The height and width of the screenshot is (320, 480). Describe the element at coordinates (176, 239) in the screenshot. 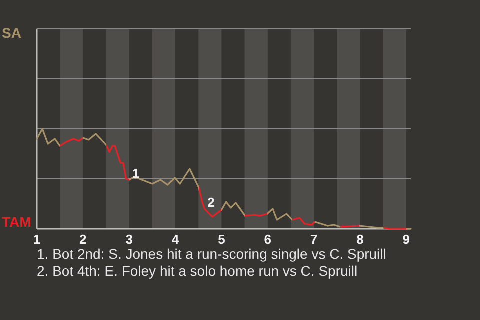

I see `x-tick-label: 4` at that location.